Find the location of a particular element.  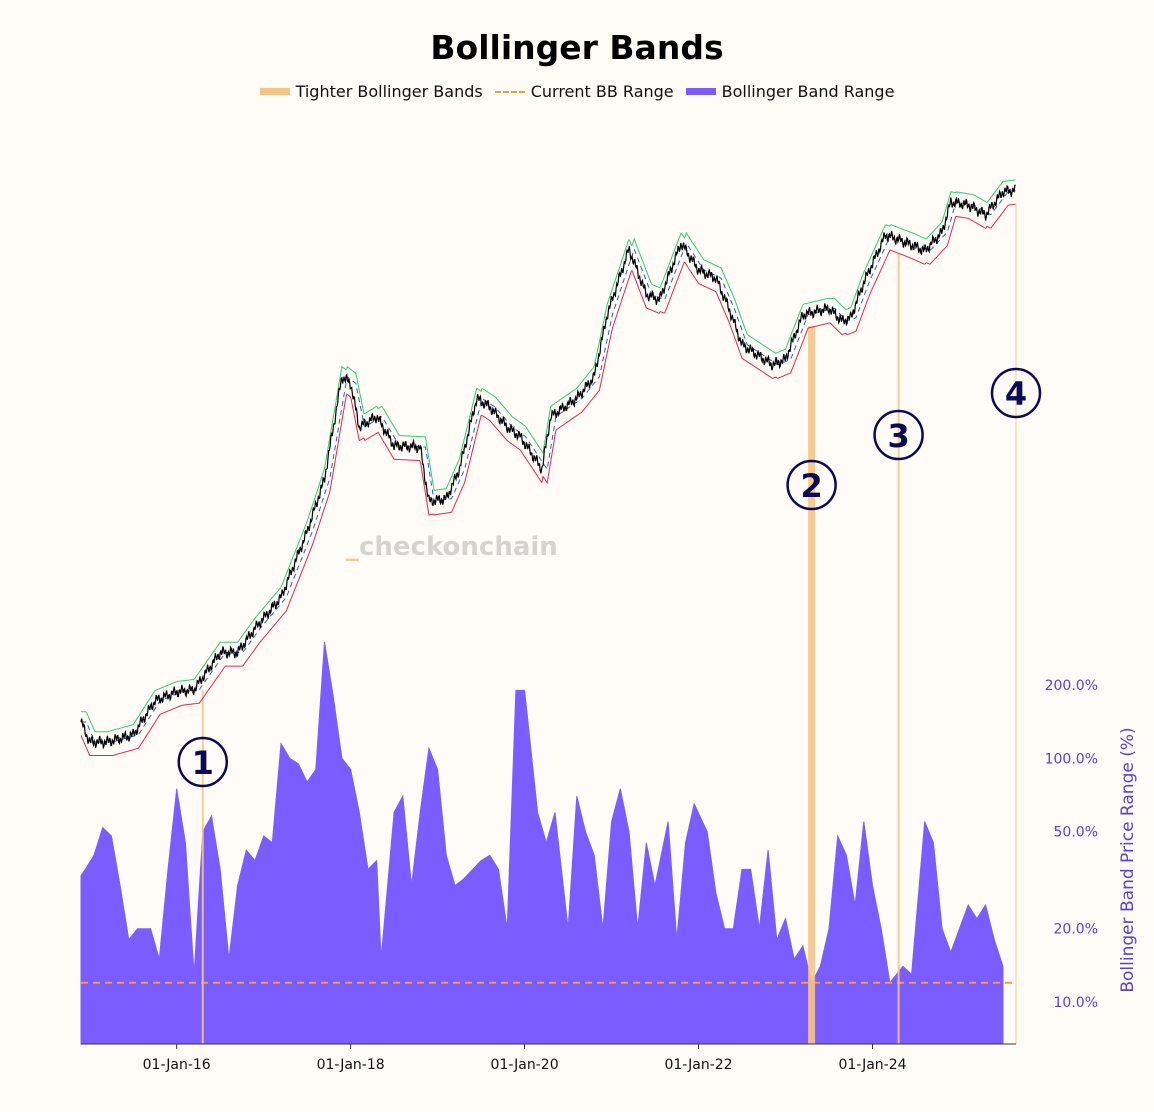

legend-swatch-band-range is located at coordinates (700, 91).